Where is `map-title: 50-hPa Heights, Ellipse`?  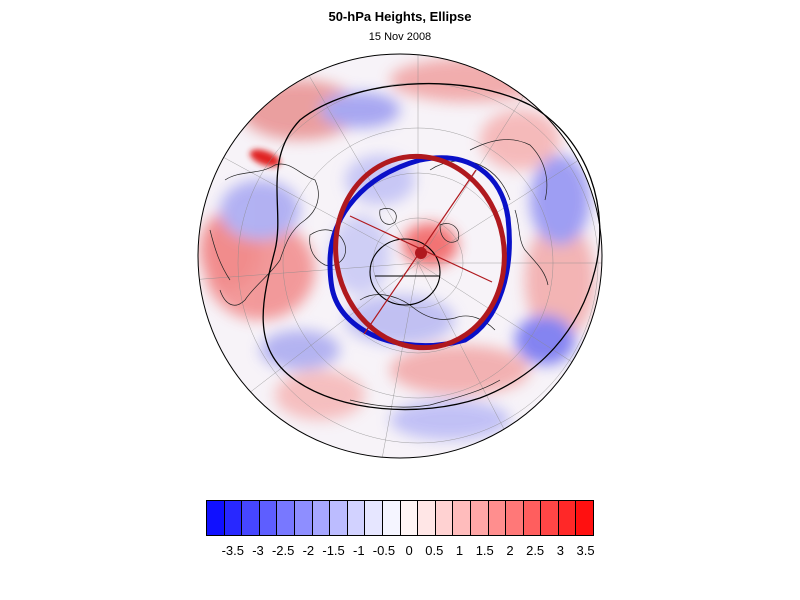 map-title: 50-hPa Heights, Ellipse is located at coordinates (400, 16).